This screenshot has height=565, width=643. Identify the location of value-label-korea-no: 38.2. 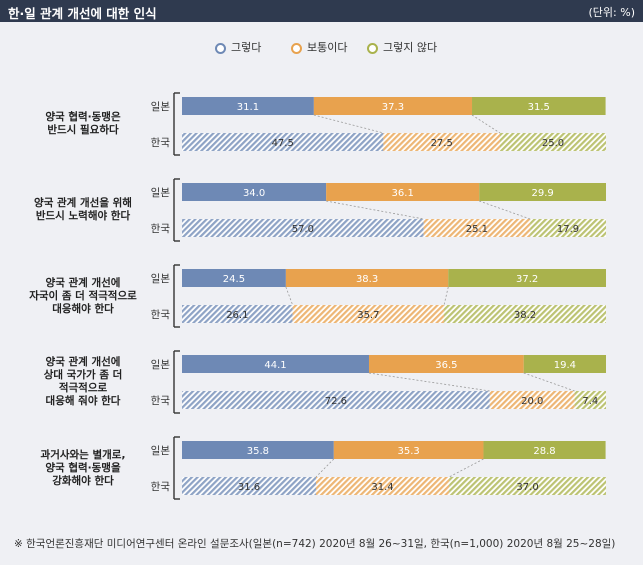
(525, 315).